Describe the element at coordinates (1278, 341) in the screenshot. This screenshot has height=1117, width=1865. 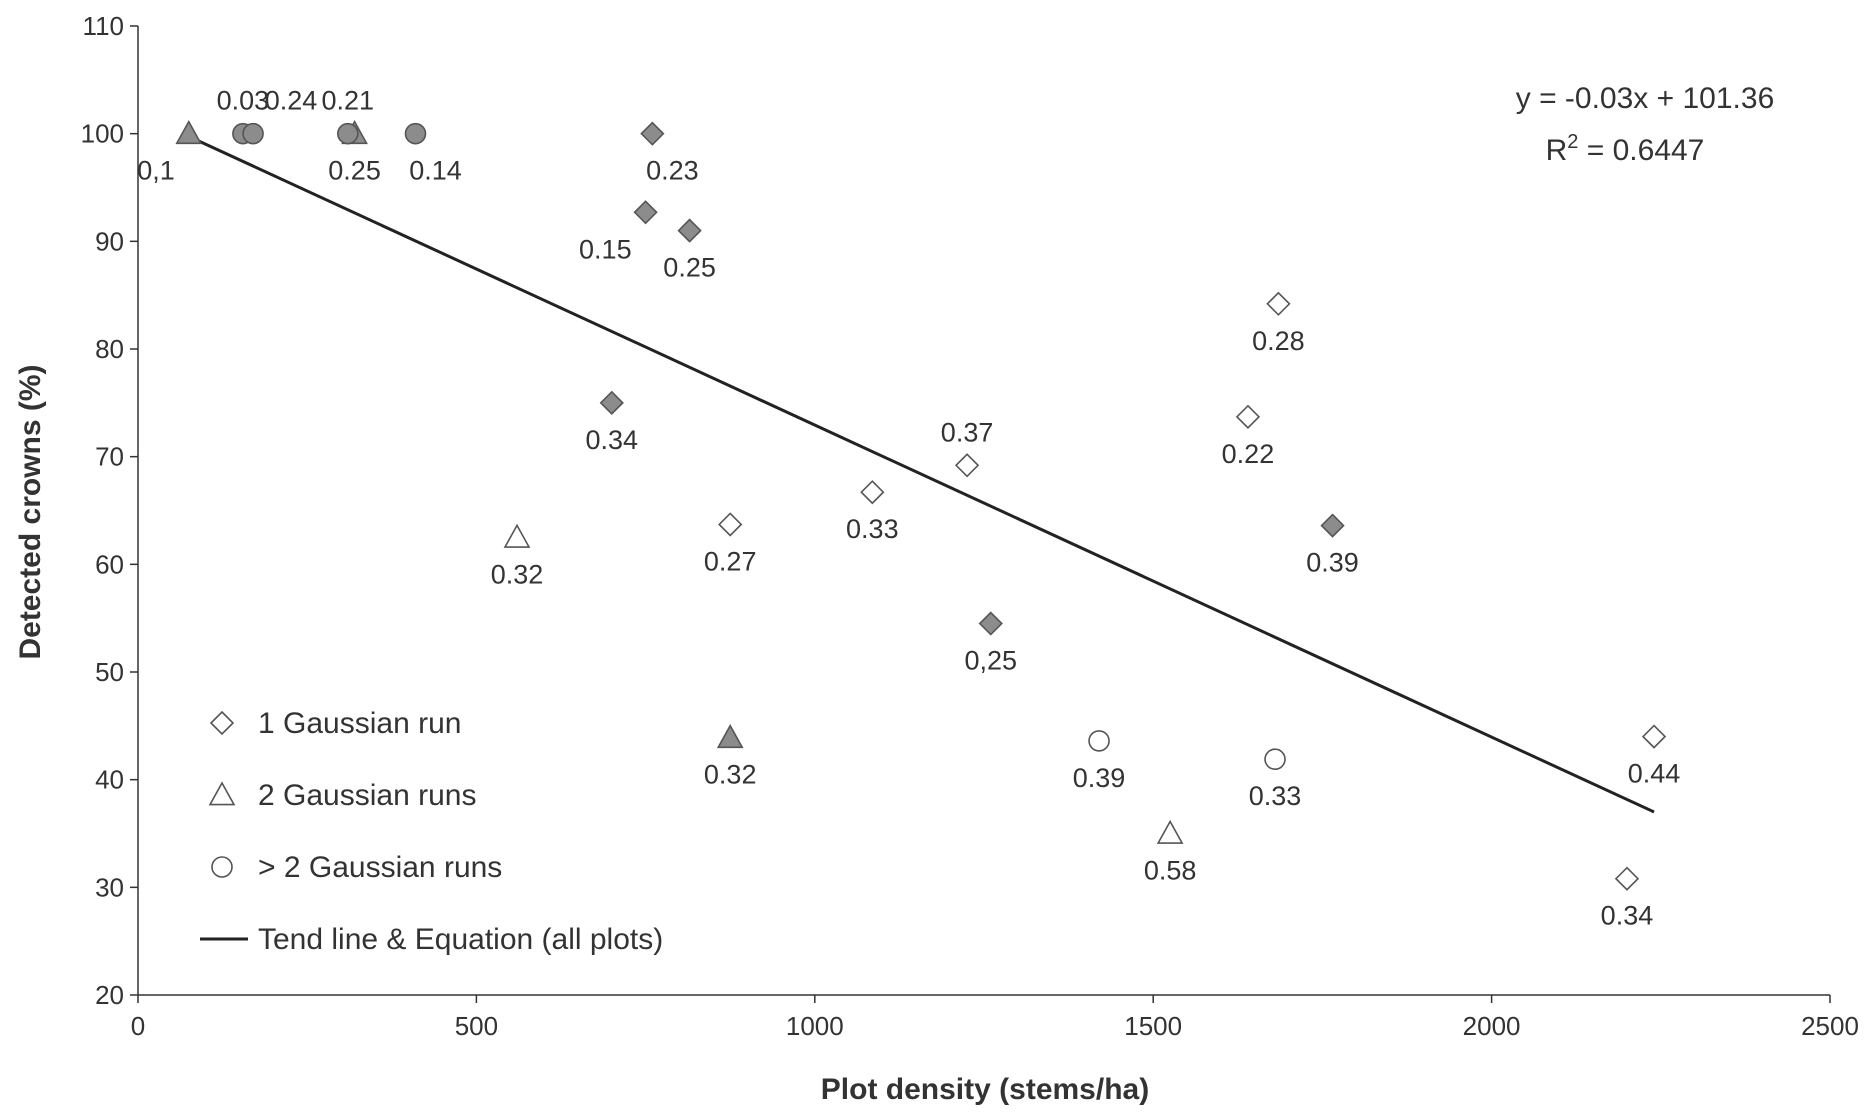
I see `point-label: 0.28` at that location.